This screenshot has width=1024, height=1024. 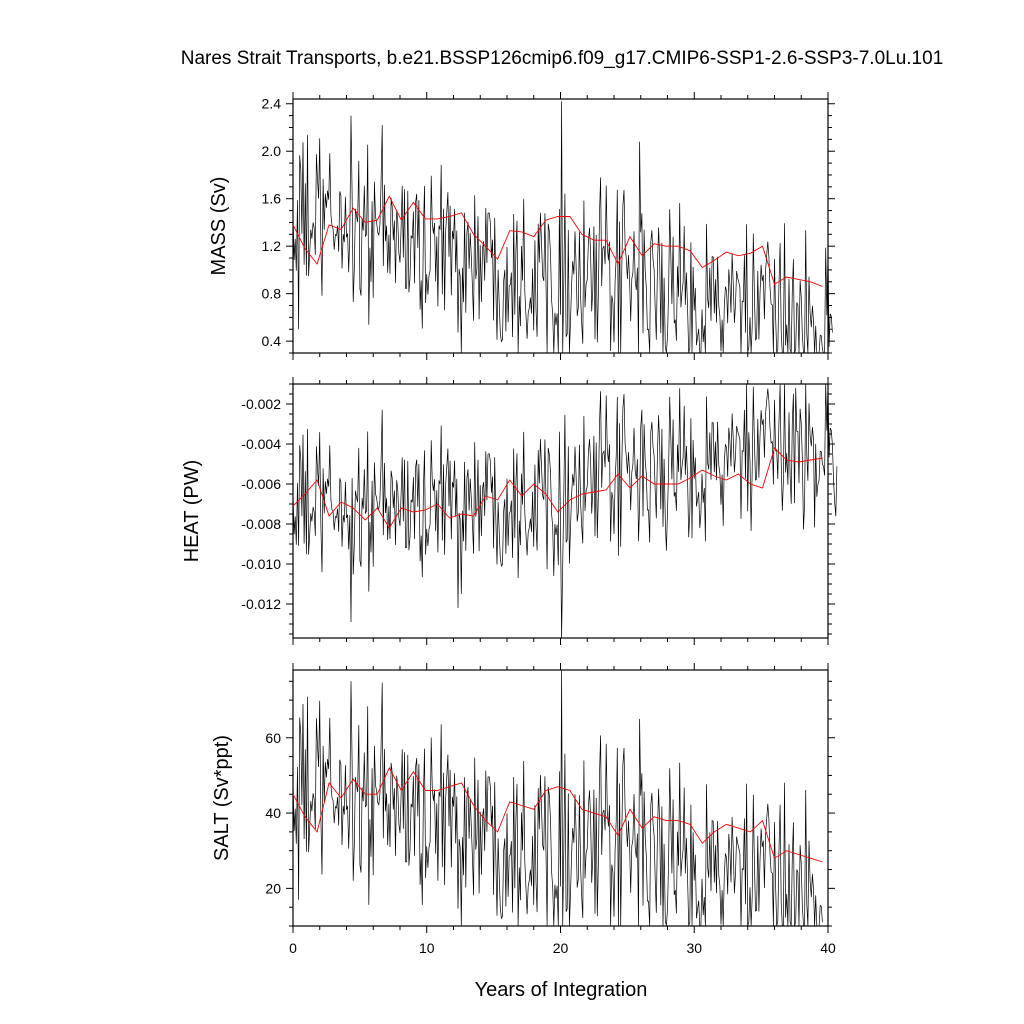 I want to click on y-tick-label: 20, so click(x=273, y=888).